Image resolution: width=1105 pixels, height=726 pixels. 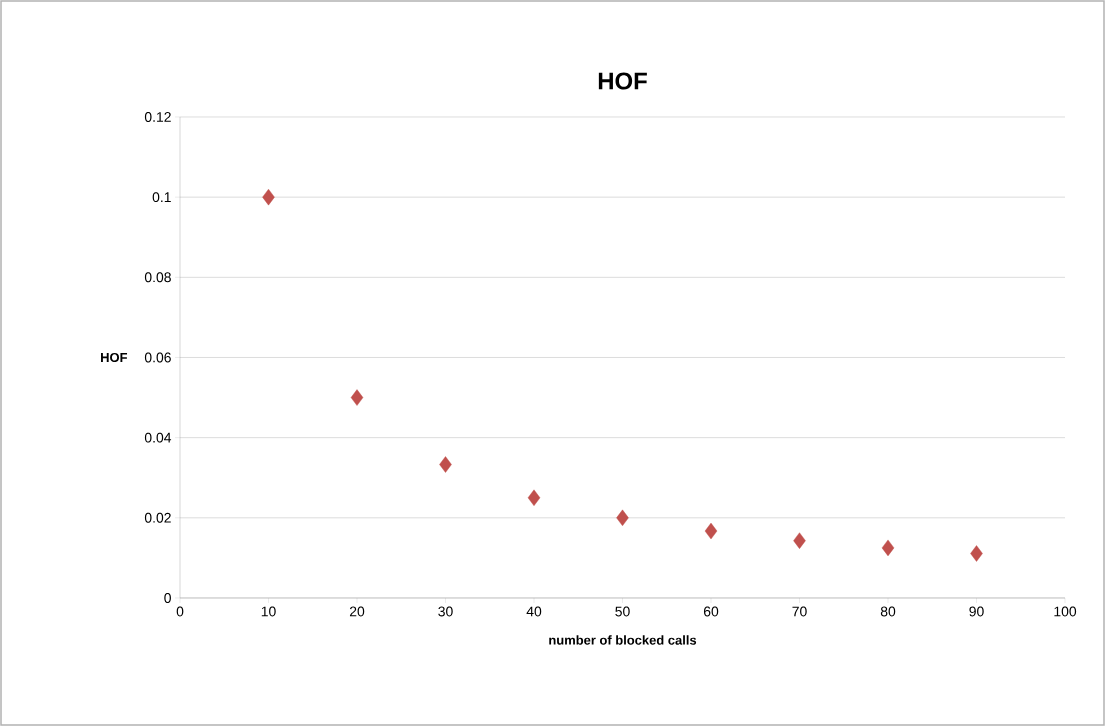 What do you see at coordinates (157, 117) in the screenshot?
I see `y-tick-label: 0.12` at bounding box center [157, 117].